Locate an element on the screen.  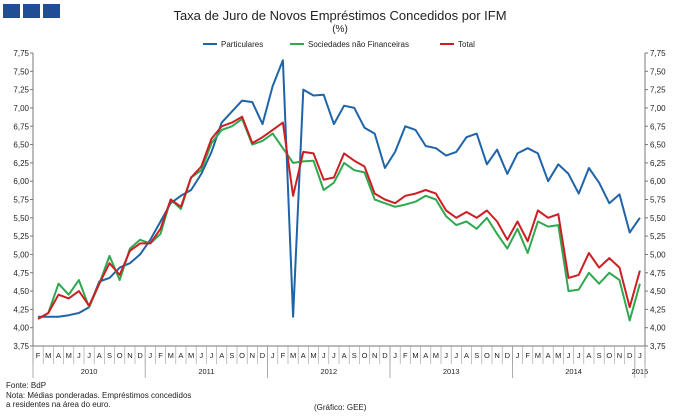
y-tick-label-left: 5,50 is located at coordinates (21, 218).